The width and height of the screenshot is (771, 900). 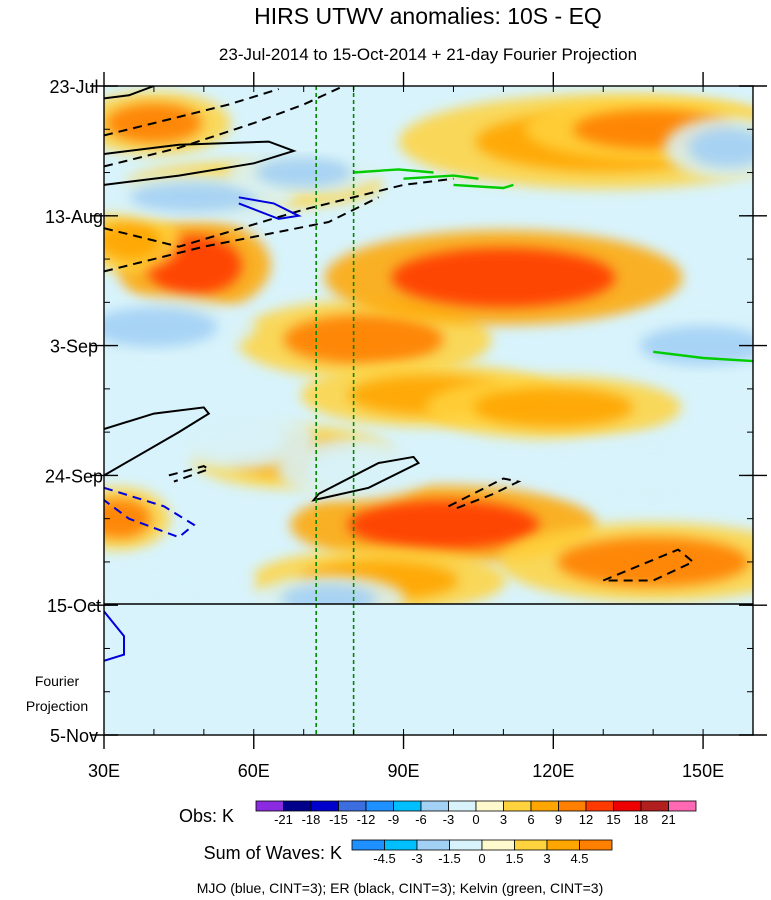 I want to click on obs-colorbar: Obs: K -21 -18 -15 -12 -9 -6 -3 0 3 6 9 12 15 18 21, so click(x=438, y=813).